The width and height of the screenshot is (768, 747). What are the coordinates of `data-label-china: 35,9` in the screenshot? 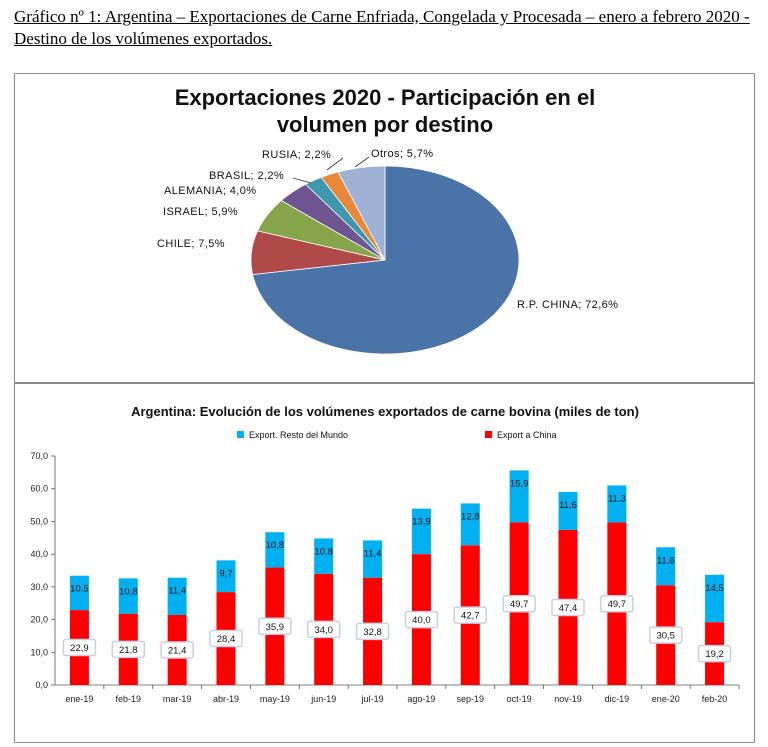 It's located at (275, 627).